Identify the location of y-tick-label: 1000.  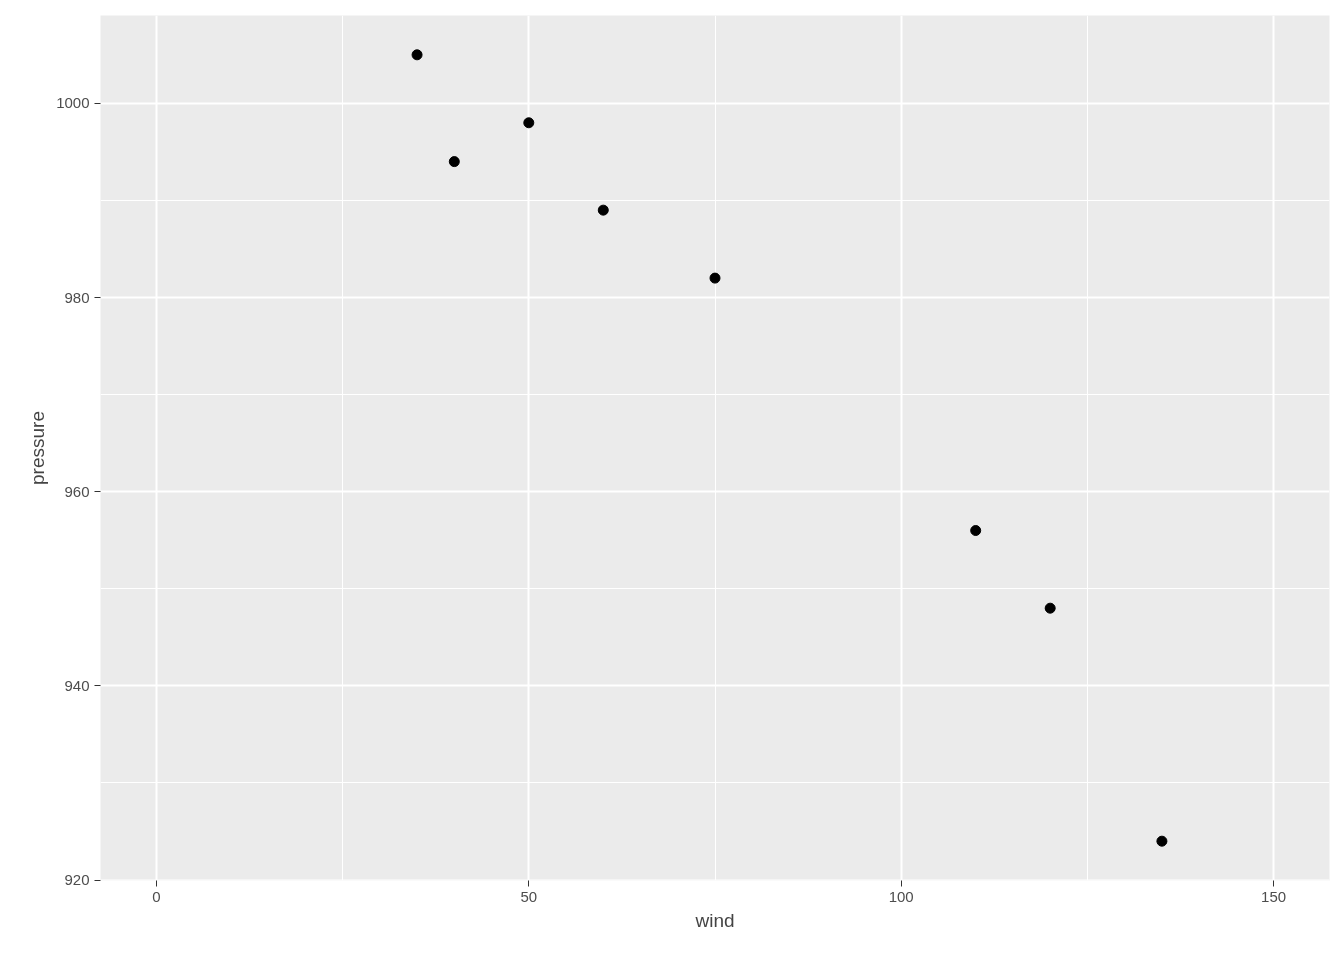
(73, 103).